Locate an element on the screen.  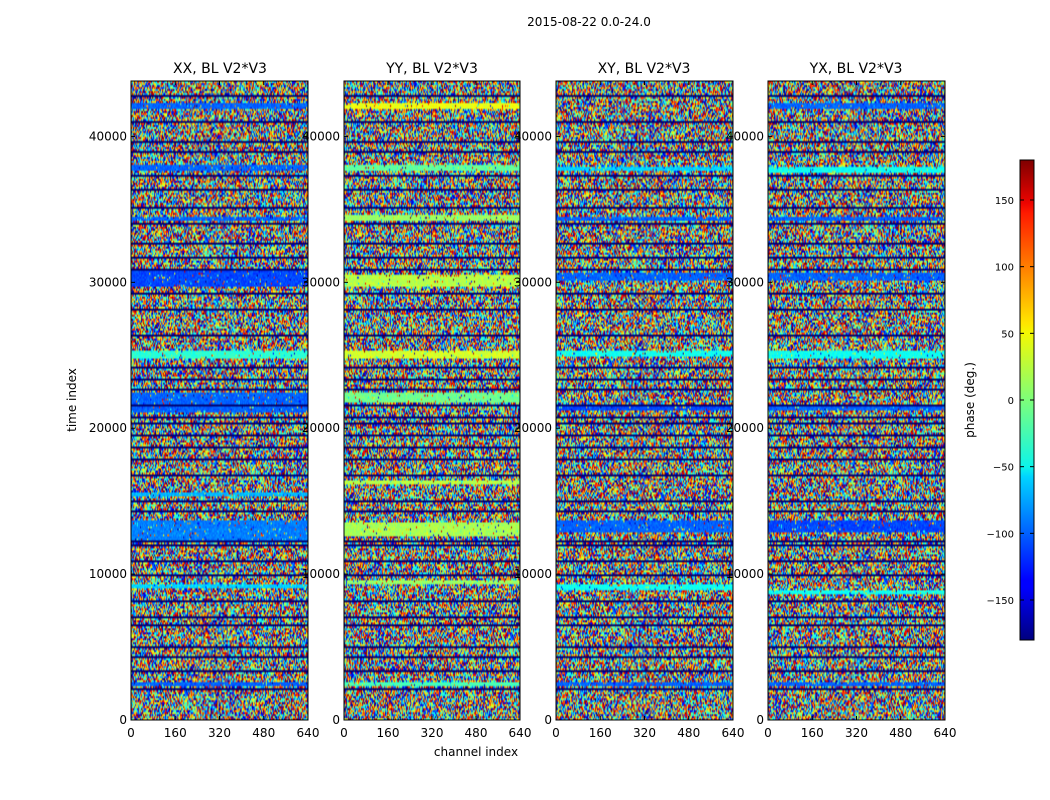
heatmap-image-xx is located at coordinates (219, 400).